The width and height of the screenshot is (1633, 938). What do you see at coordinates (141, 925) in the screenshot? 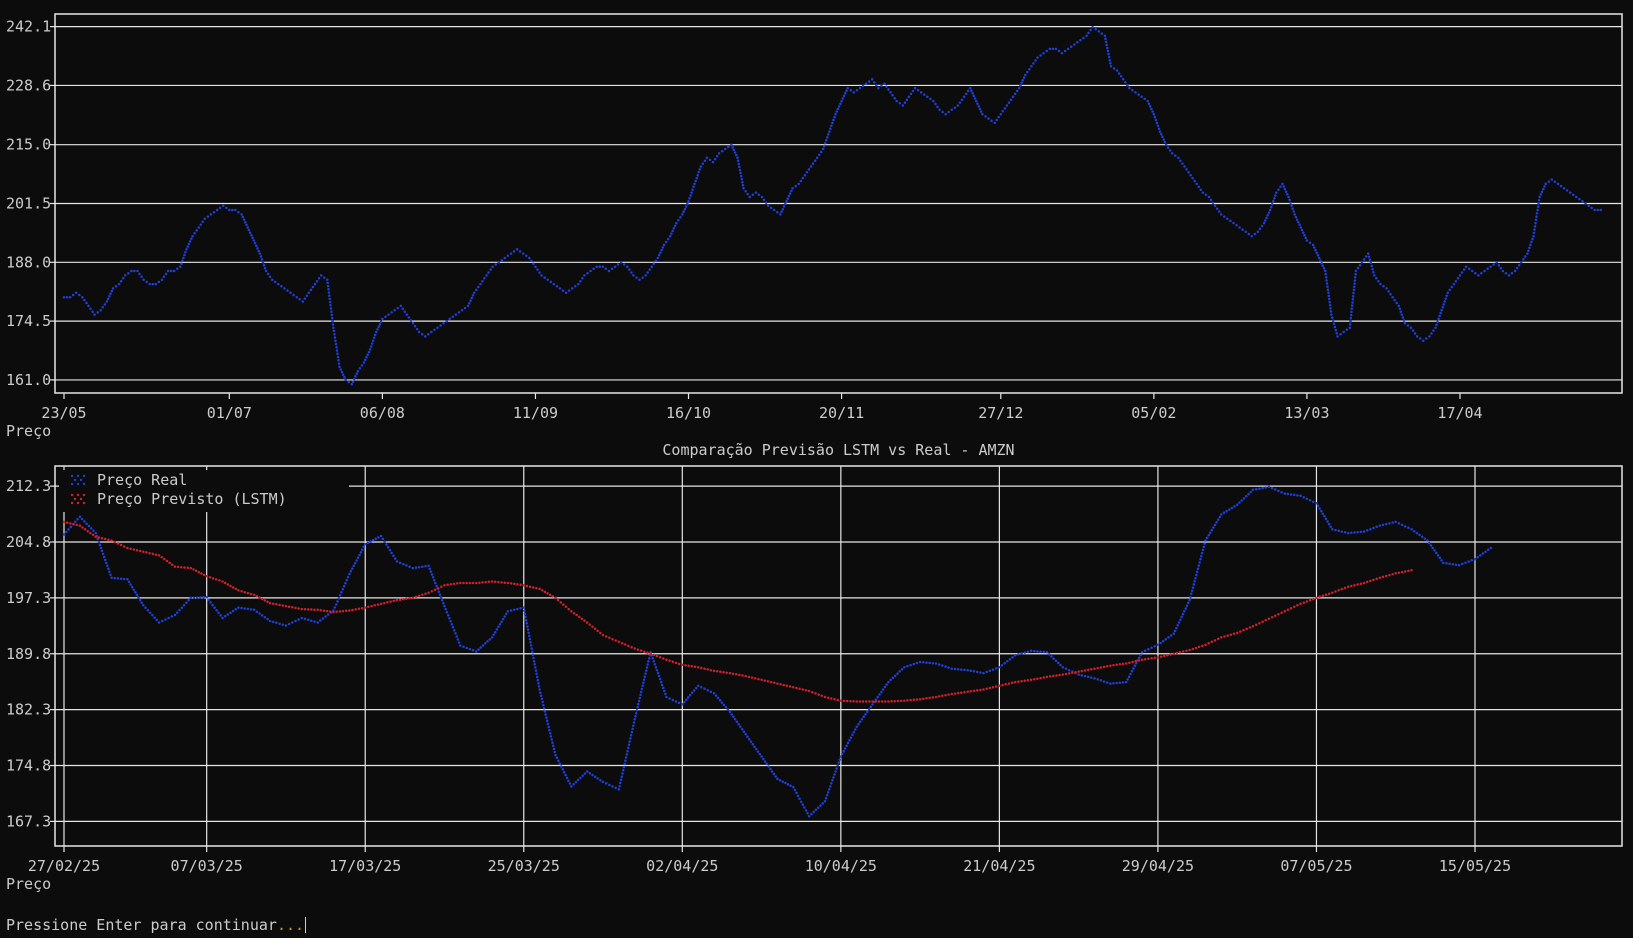
I see `prompt-text: Pressione Enter para continuar` at bounding box center [141, 925].